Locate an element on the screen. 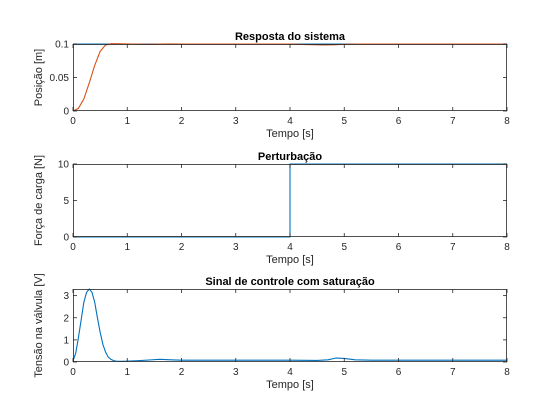 The width and height of the screenshot is (560, 420). y-tick-label: 3 is located at coordinates (66, 296).